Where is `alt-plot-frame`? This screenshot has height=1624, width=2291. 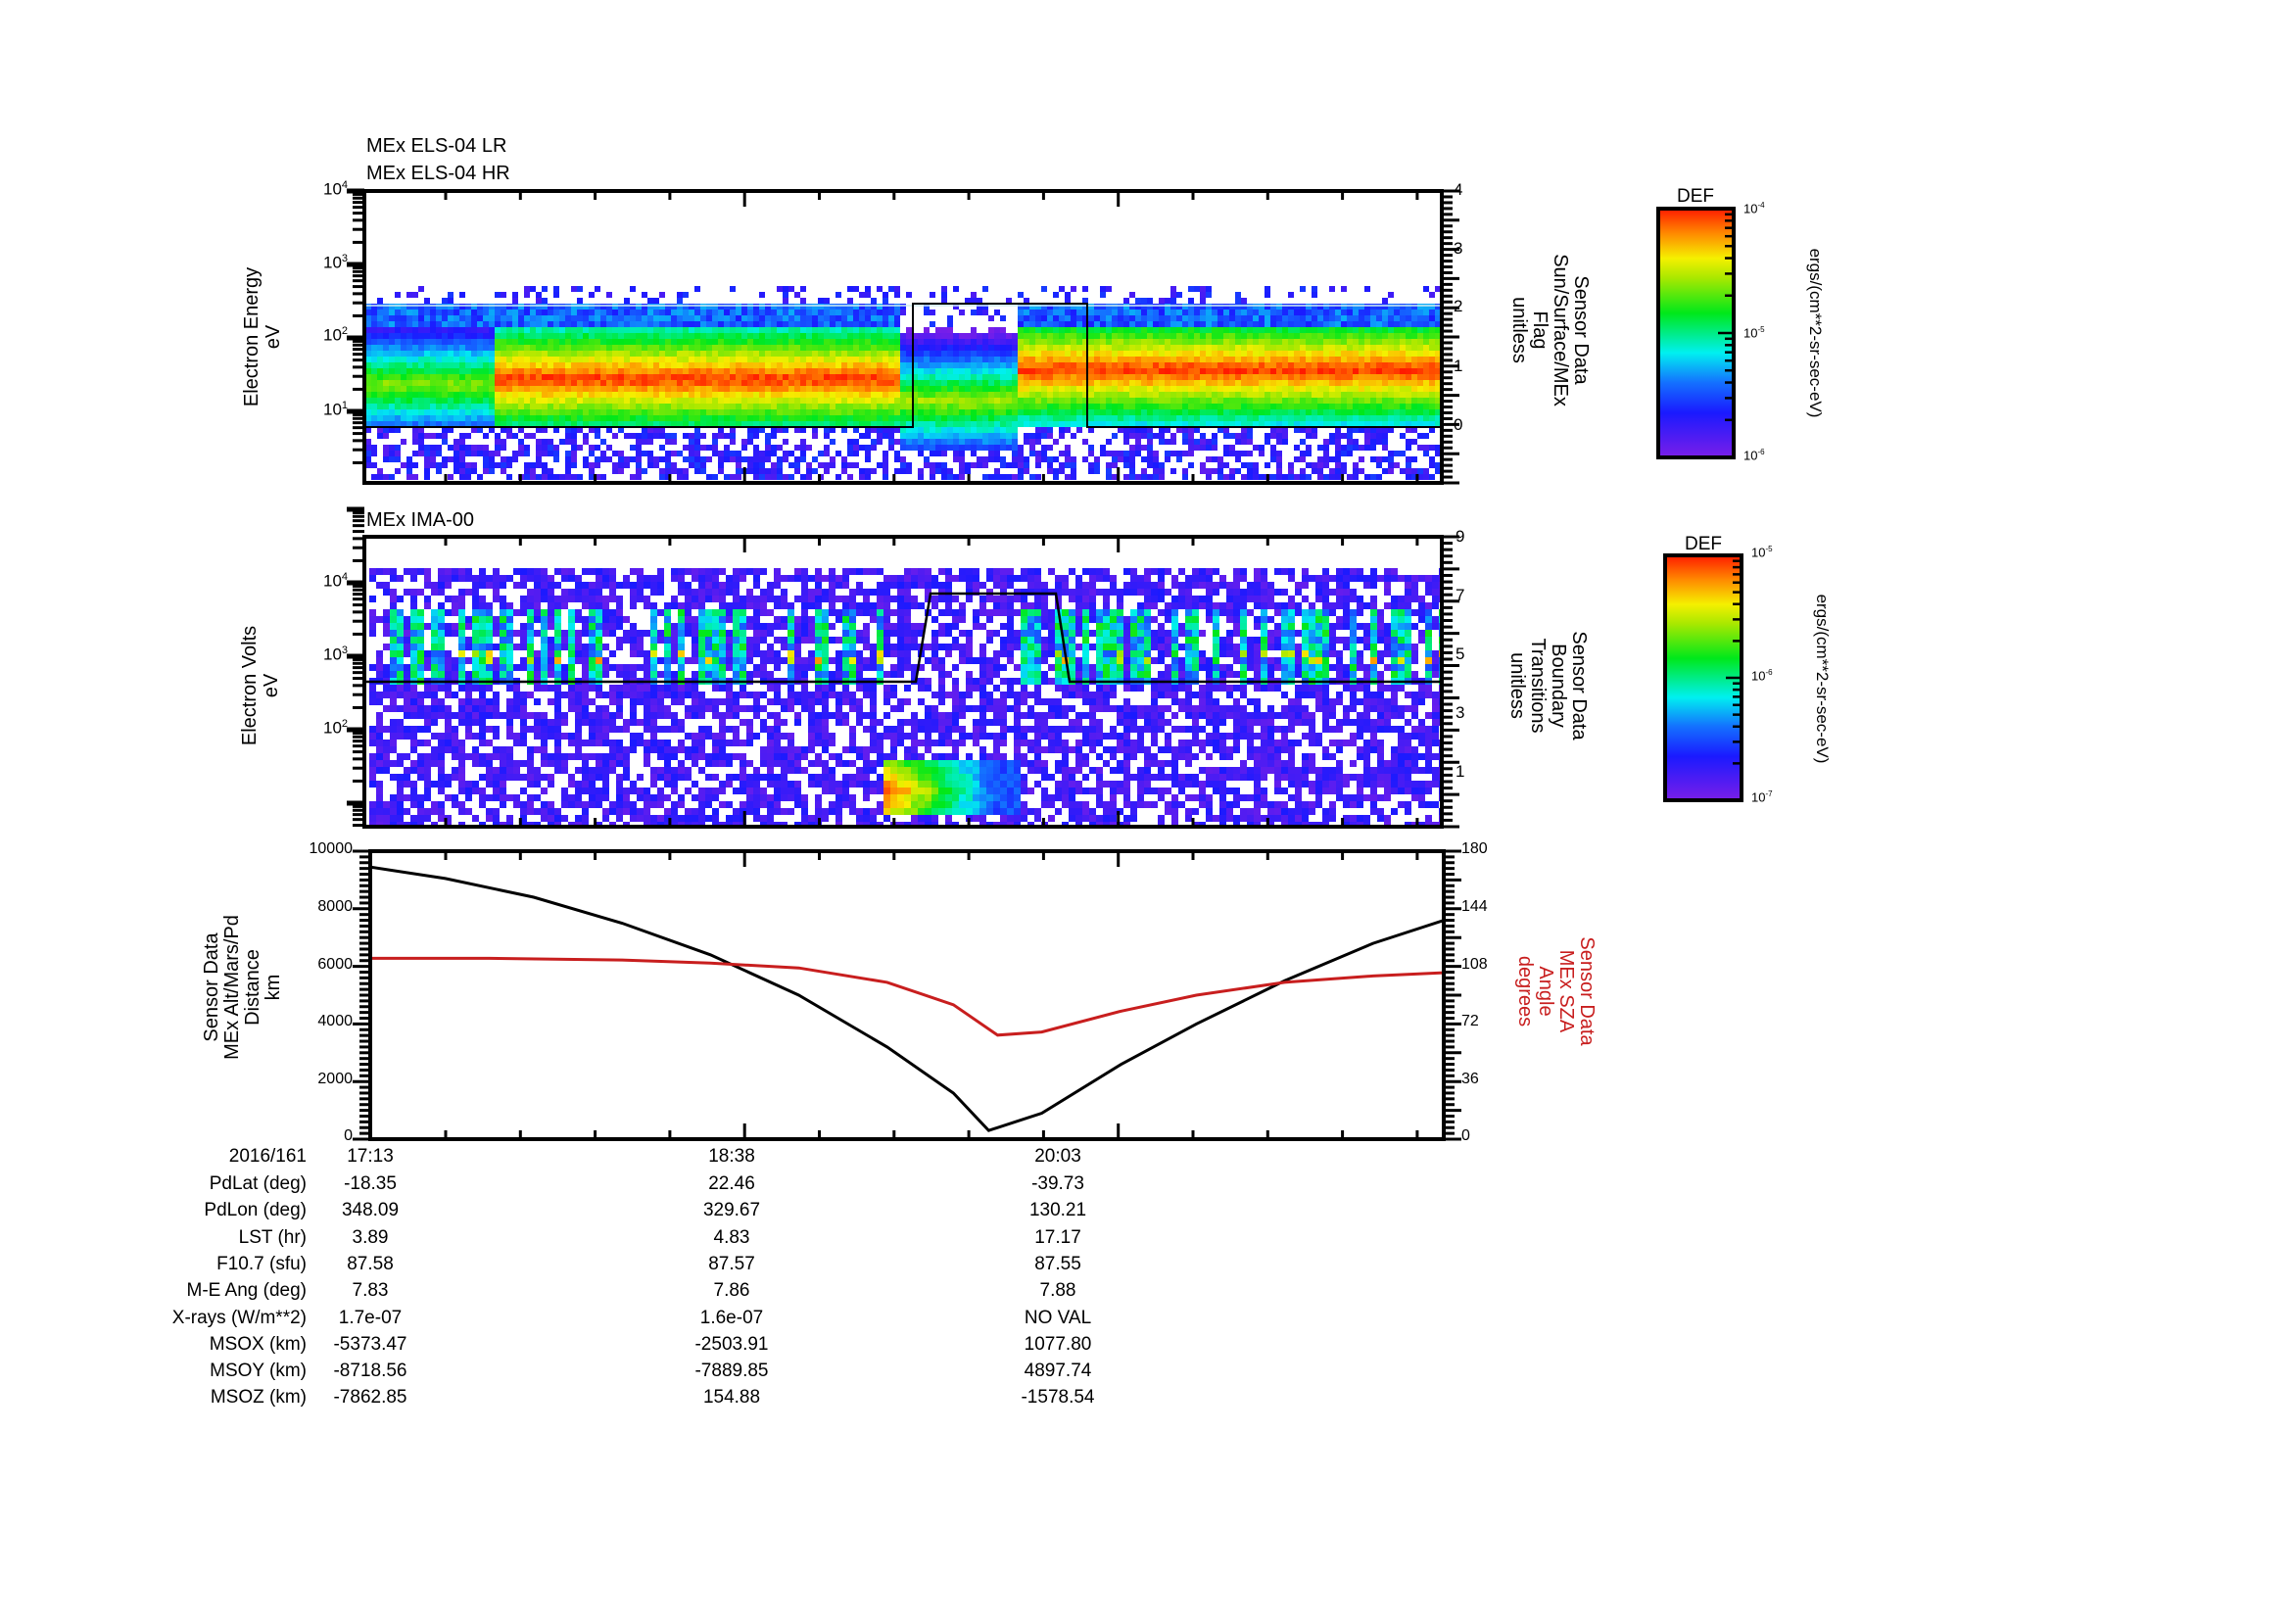
alt-plot-frame is located at coordinates (907, 995).